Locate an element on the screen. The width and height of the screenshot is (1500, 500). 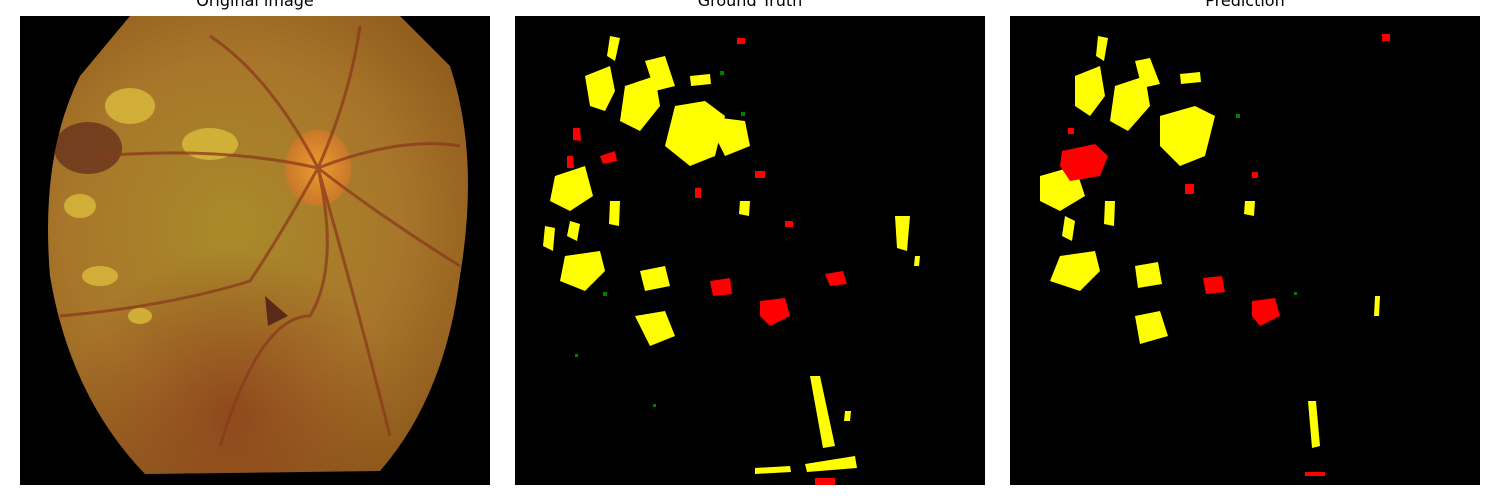
prediction-title: Prediction is located at coordinates (1245, 5).